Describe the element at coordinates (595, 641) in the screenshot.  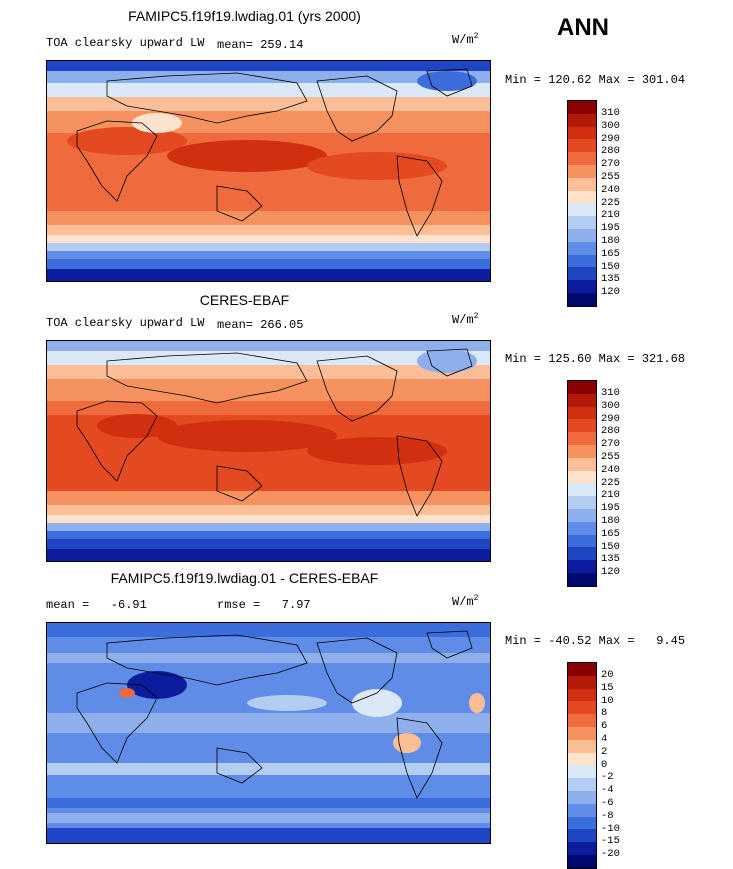
I see `panel3-minmax: Min = -40.52 Max = 9.45` at that location.